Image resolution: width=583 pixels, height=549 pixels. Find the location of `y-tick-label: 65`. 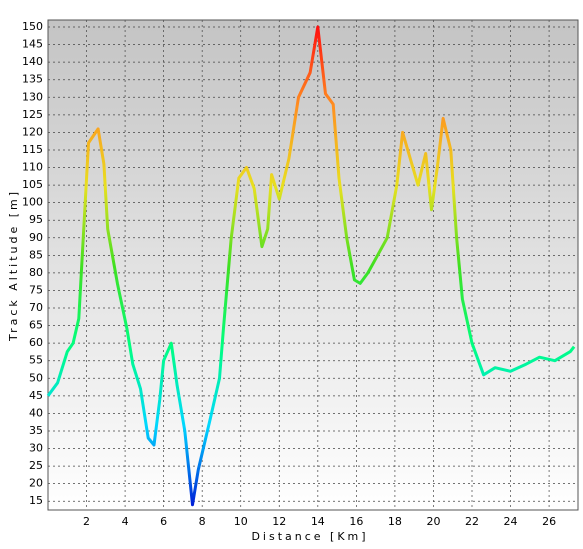

y-tick-label: 65 is located at coordinates (36, 325).